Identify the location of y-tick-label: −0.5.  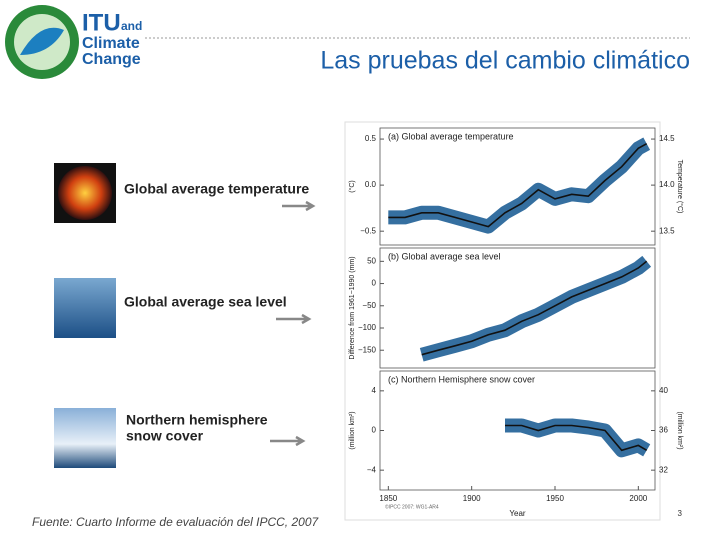
(368, 230).